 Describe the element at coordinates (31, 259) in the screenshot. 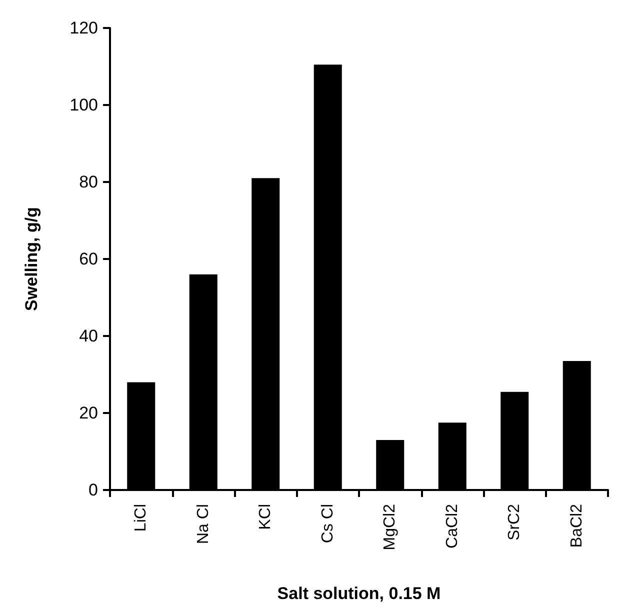

I see `y-axis-title: Swelling, g/g` at that location.